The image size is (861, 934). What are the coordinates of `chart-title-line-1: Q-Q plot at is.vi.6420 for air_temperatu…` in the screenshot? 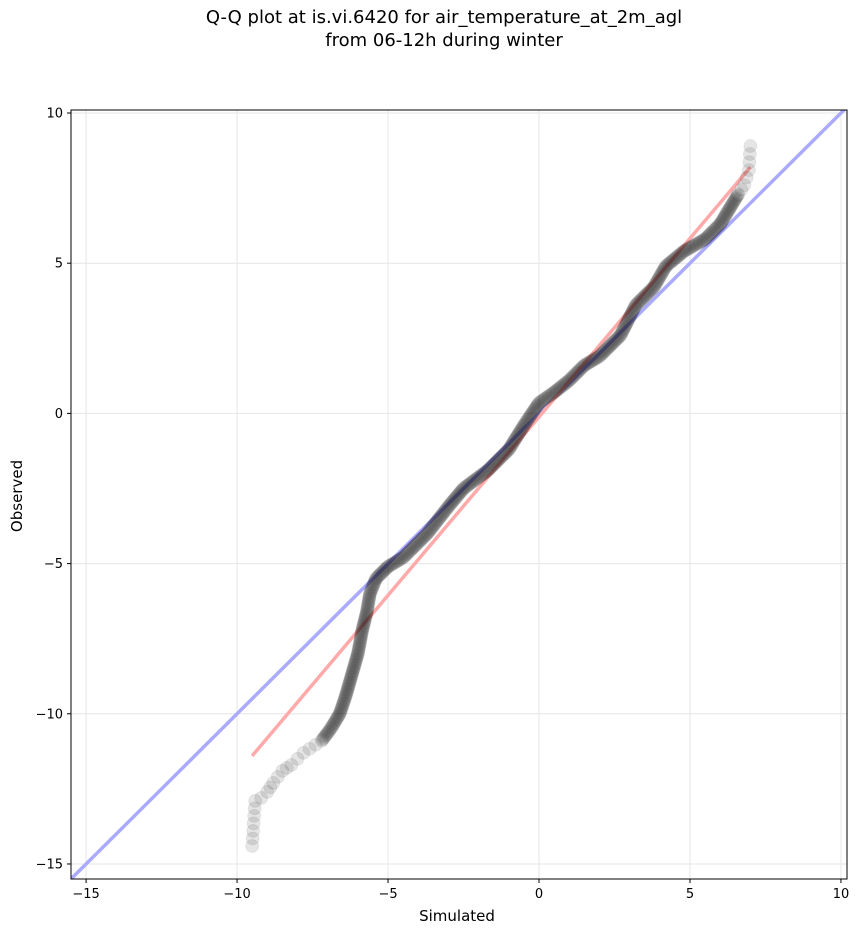 It's located at (444, 17).